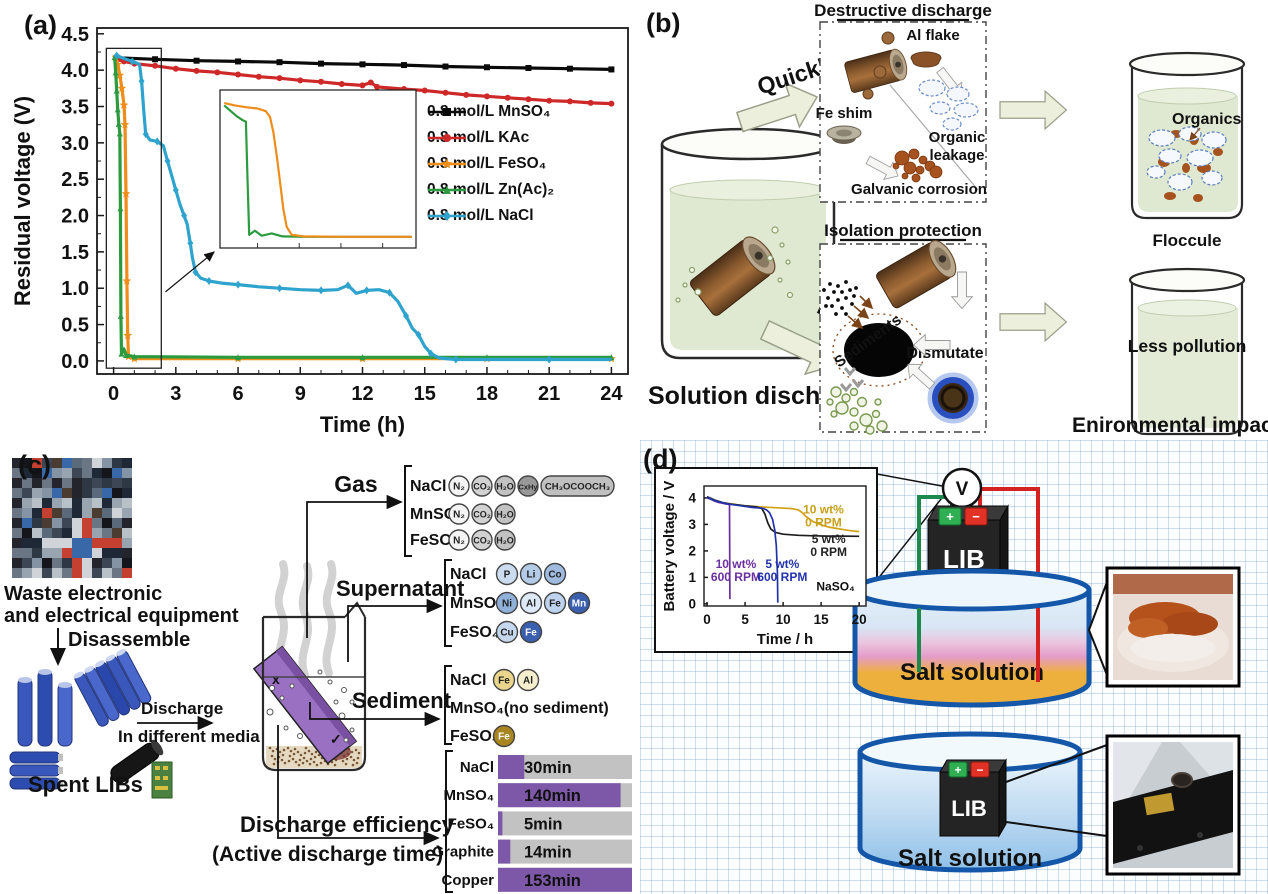 Image resolution: width=1268 pixels, height=894 pixels. I want to click on isolation-contents: Sediments, so click(903, 335).